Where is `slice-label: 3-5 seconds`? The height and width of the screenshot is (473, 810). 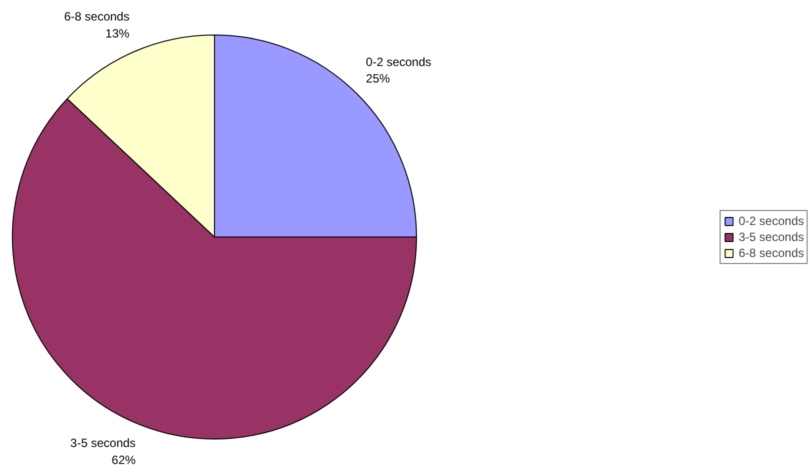
slice-label: 3-5 seconds is located at coordinates (103, 443).